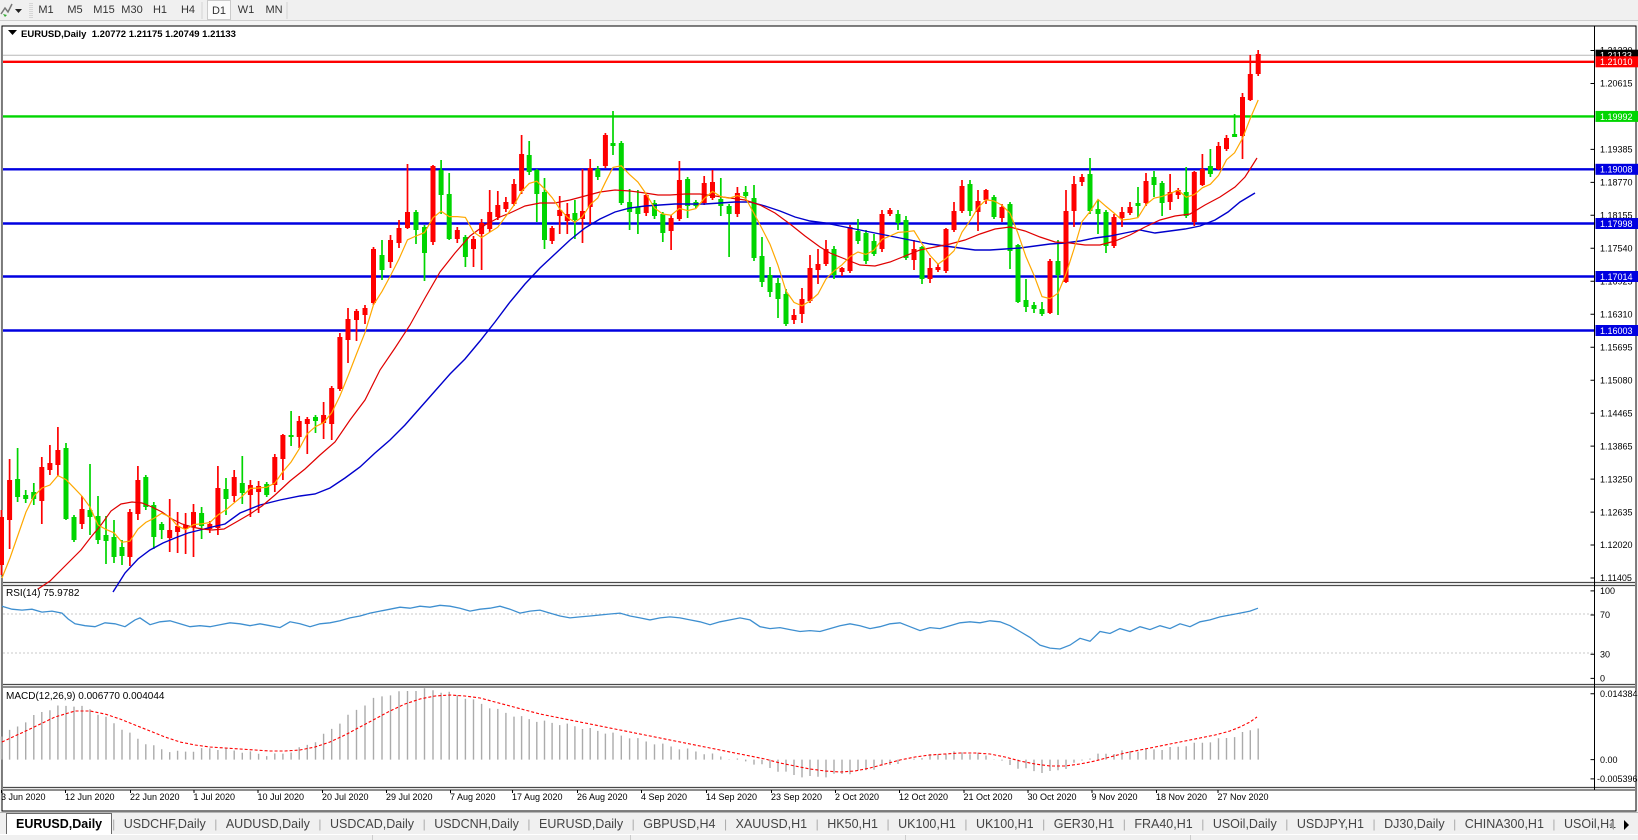  I want to click on svg-text: 12 Oct 2020, so click(923, 797).